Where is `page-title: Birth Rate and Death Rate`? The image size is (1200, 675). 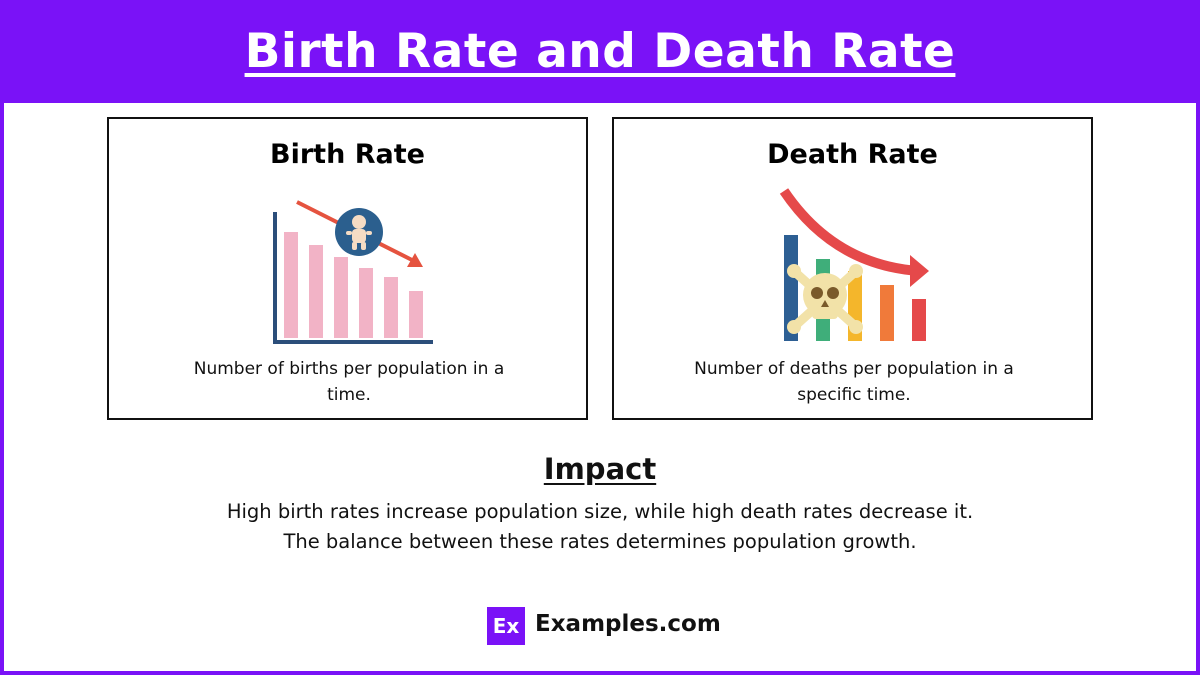 page-title: Birth Rate and Death Rate is located at coordinates (600, 51).